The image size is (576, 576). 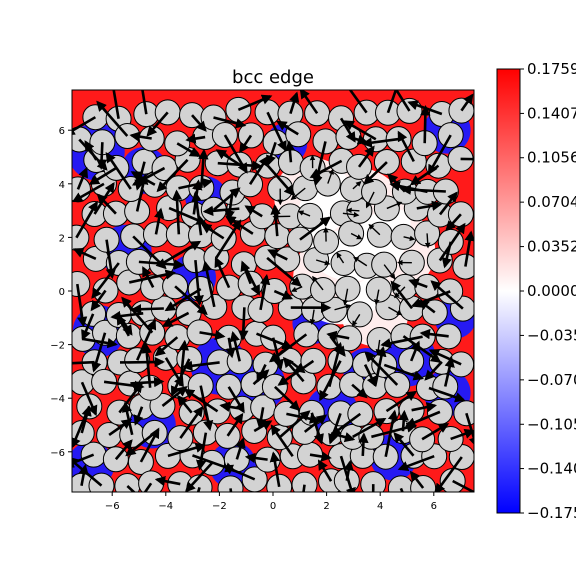 I want to click on x-axis: −6 −4 −2 0 2 4 6, so click(x=271, y=502).